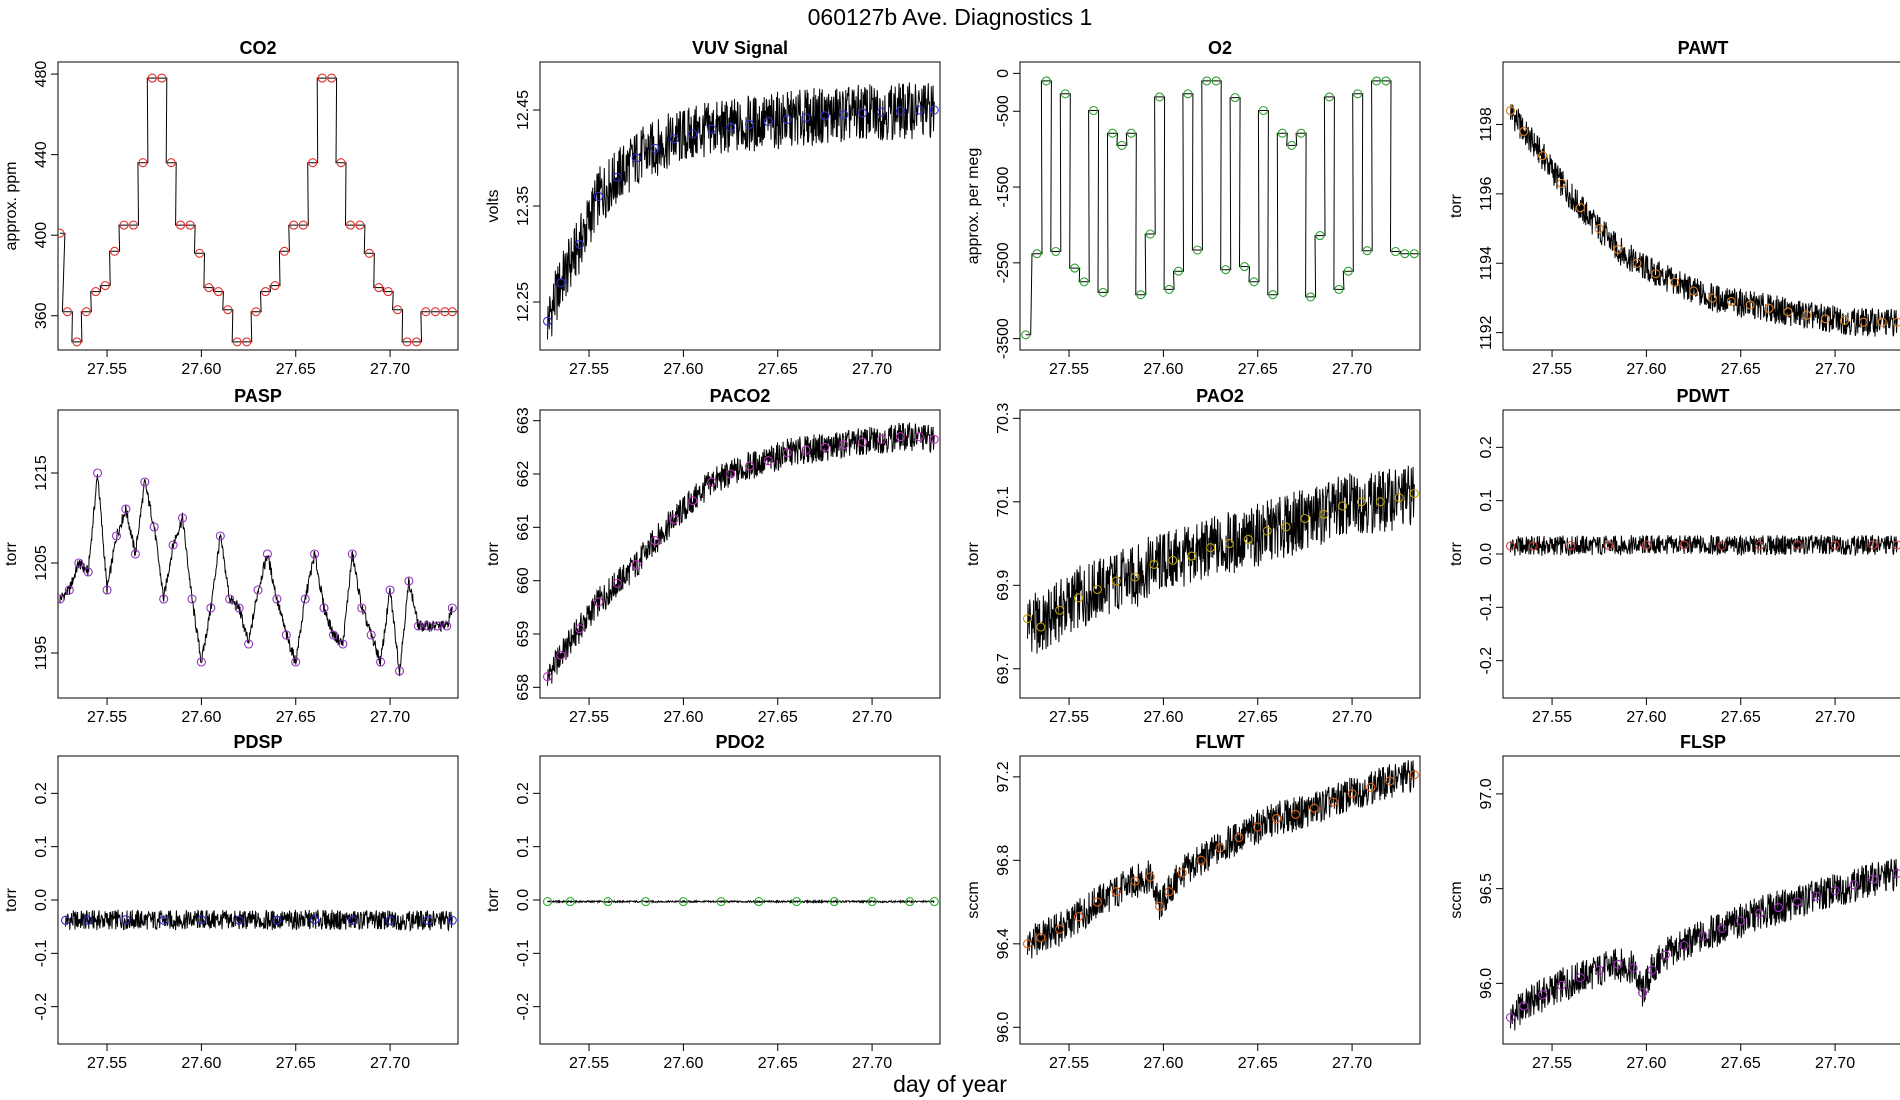 The height and width of the screenshot is (1100, 1900). Describe the element at coordinates (1701, 206) in the screenshot. I see `plot-frame` at that location.